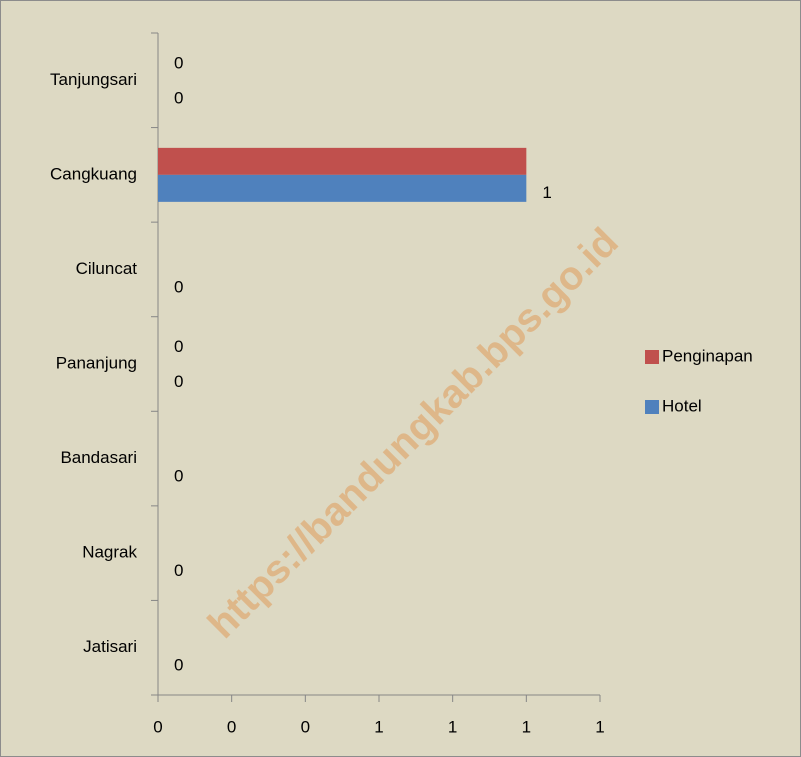  Describe the element at coordinates (707, 355) in the screenshot. I see `legend-label: Penginapan` at that location.